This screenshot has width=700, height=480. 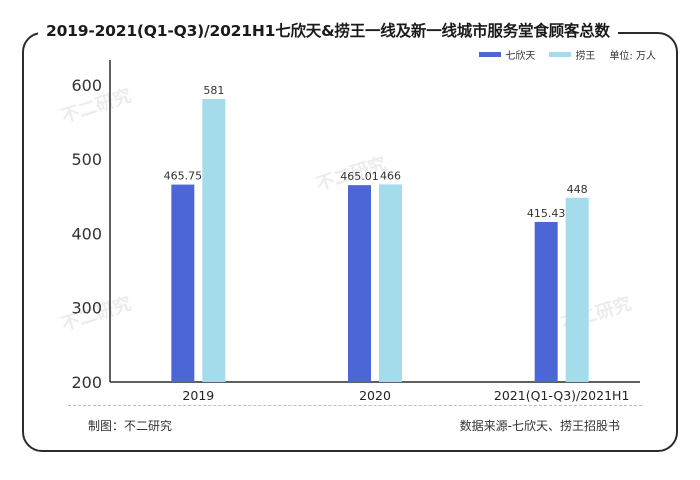 I want to click on legend: 七欣天 捞王 单位: 万人, so click(x=567, y=54).